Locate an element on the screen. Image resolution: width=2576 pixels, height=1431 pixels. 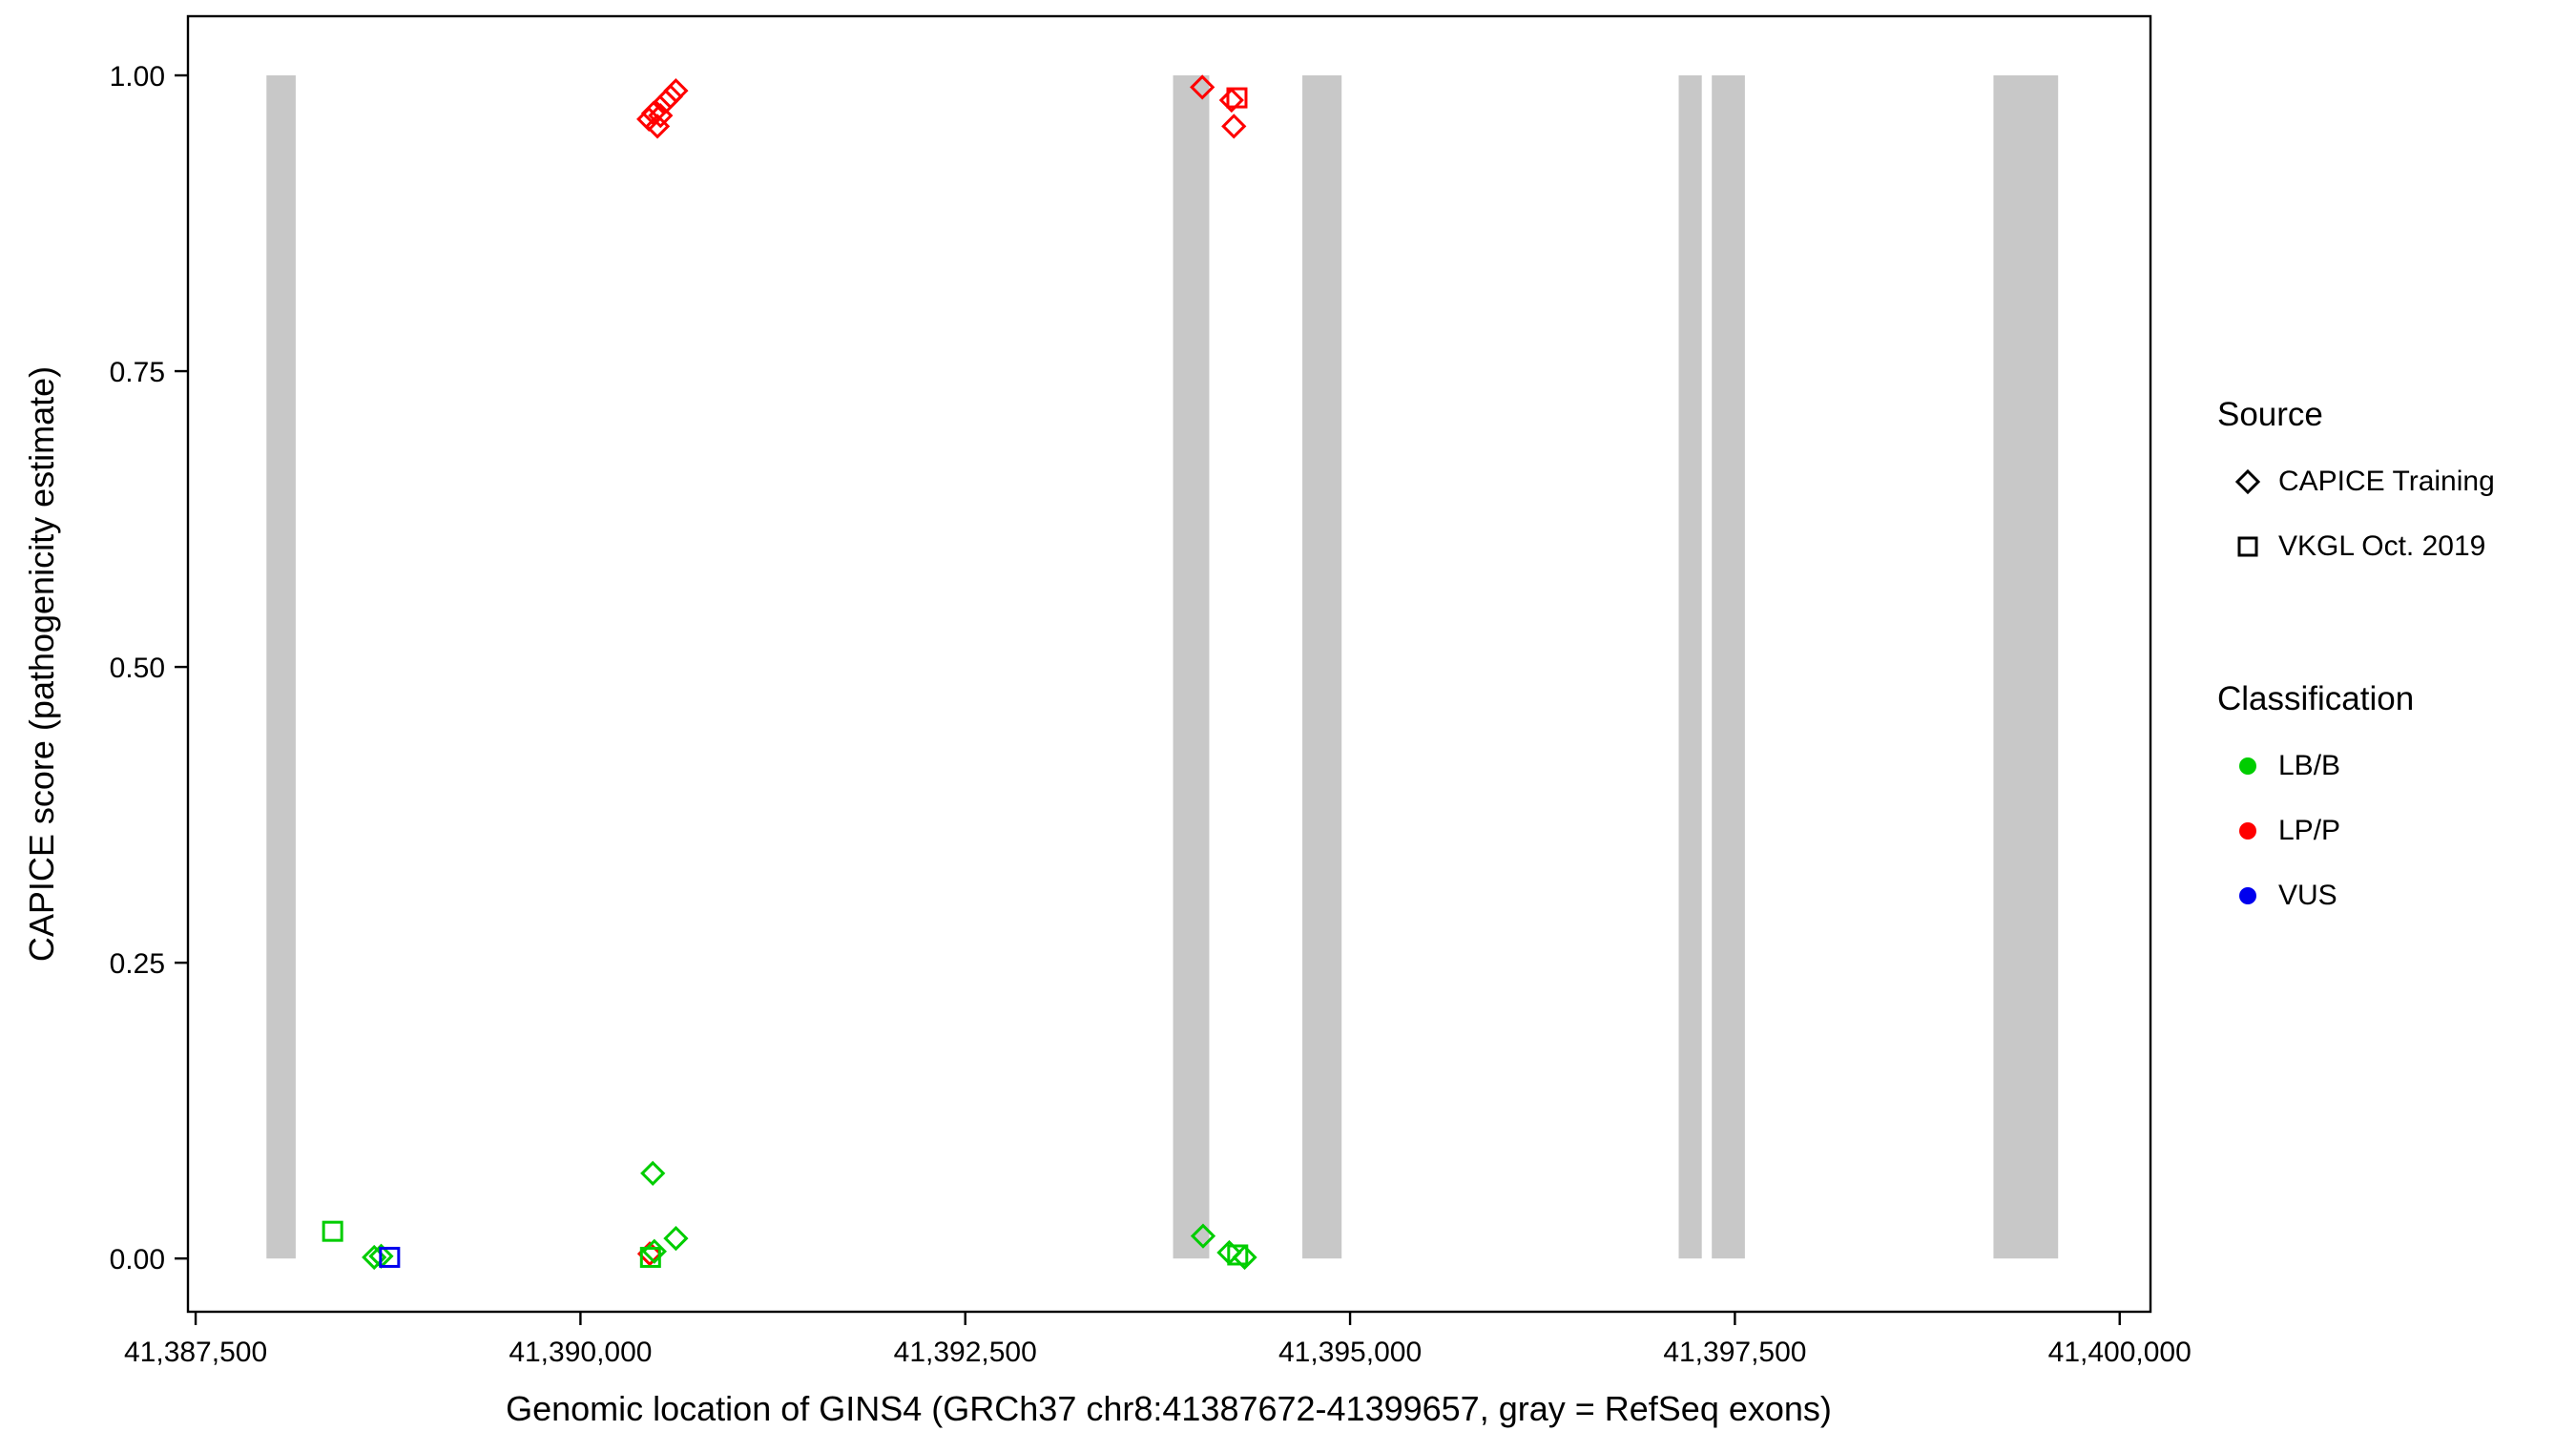
legend-item-lbb: LB/B is located at coordinates (2356, 766).